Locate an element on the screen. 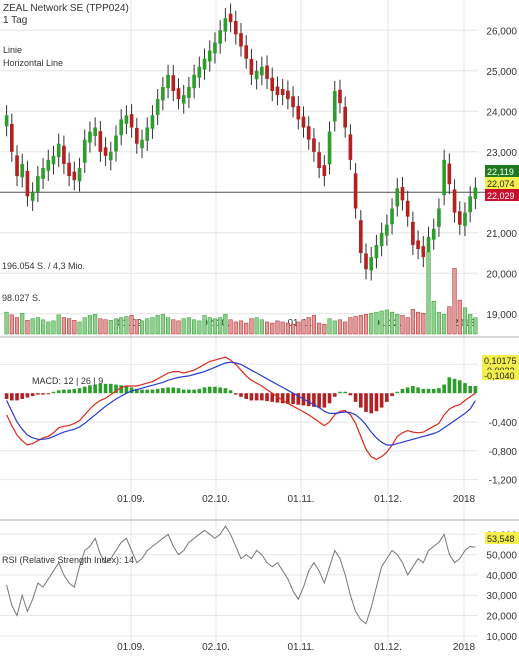 The width and height of the screenshot is (519, 661). date-tick-label: 02.10. is located at coordinates (216, 499).